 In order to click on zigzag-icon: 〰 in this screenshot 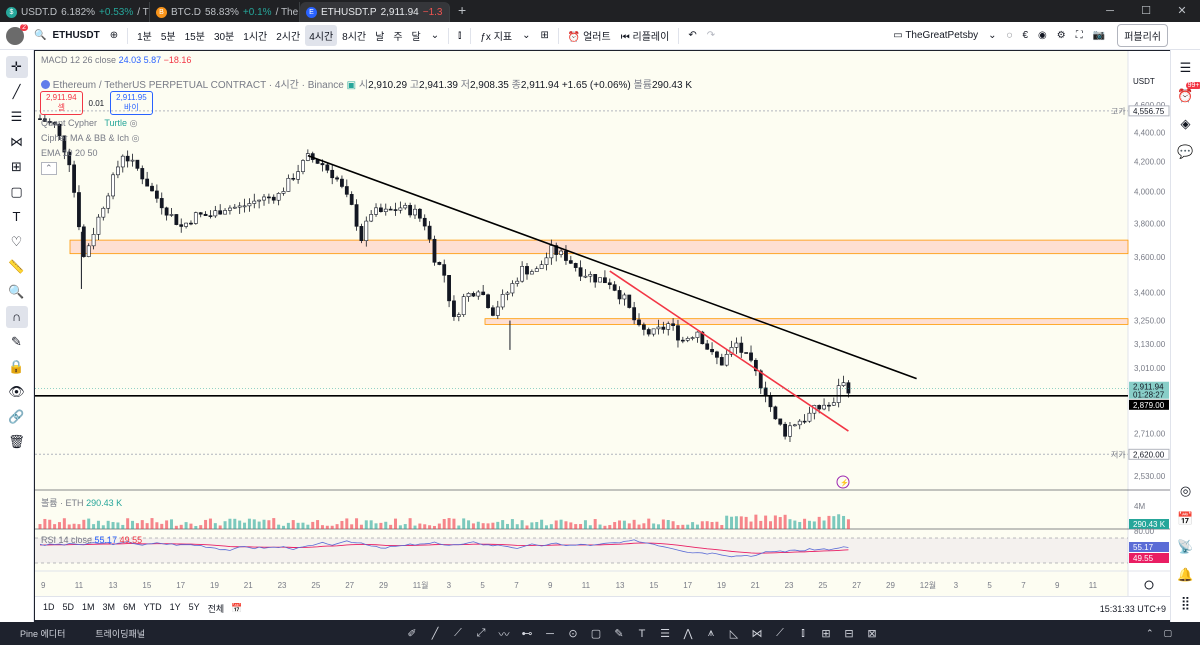, I will do `click(504, 634)`.